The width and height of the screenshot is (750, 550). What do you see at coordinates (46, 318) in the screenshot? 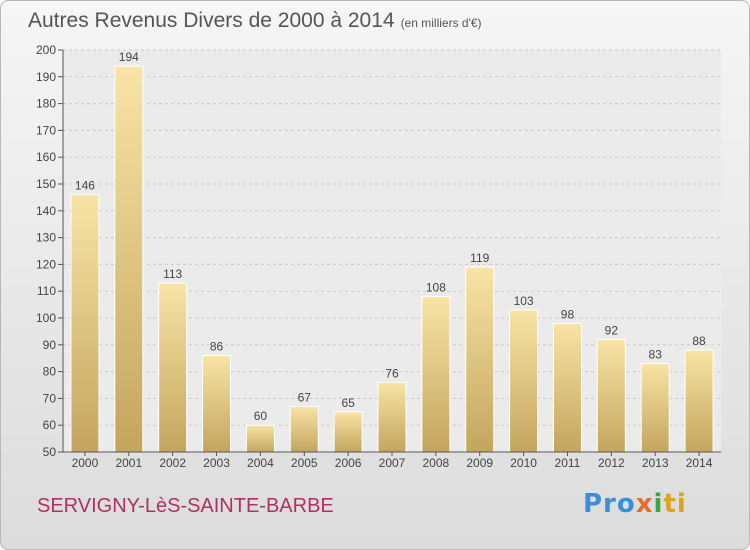
I see `y-tick-label: 100` at bounding box center [46, 318].